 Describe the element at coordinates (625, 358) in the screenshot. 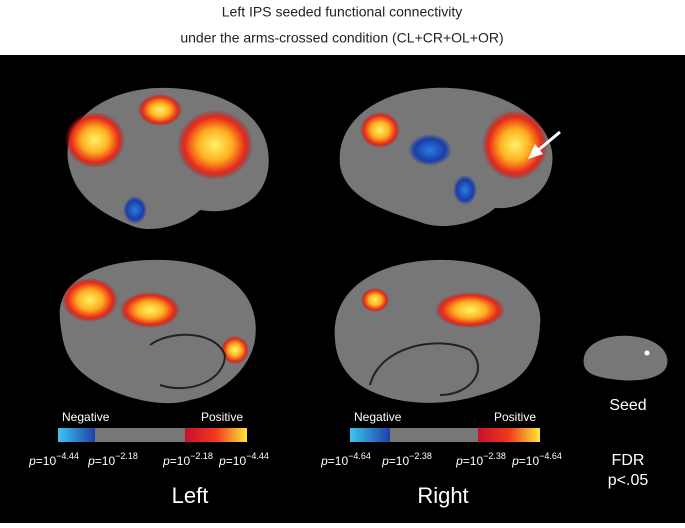

I see `brain-seed` at that location.